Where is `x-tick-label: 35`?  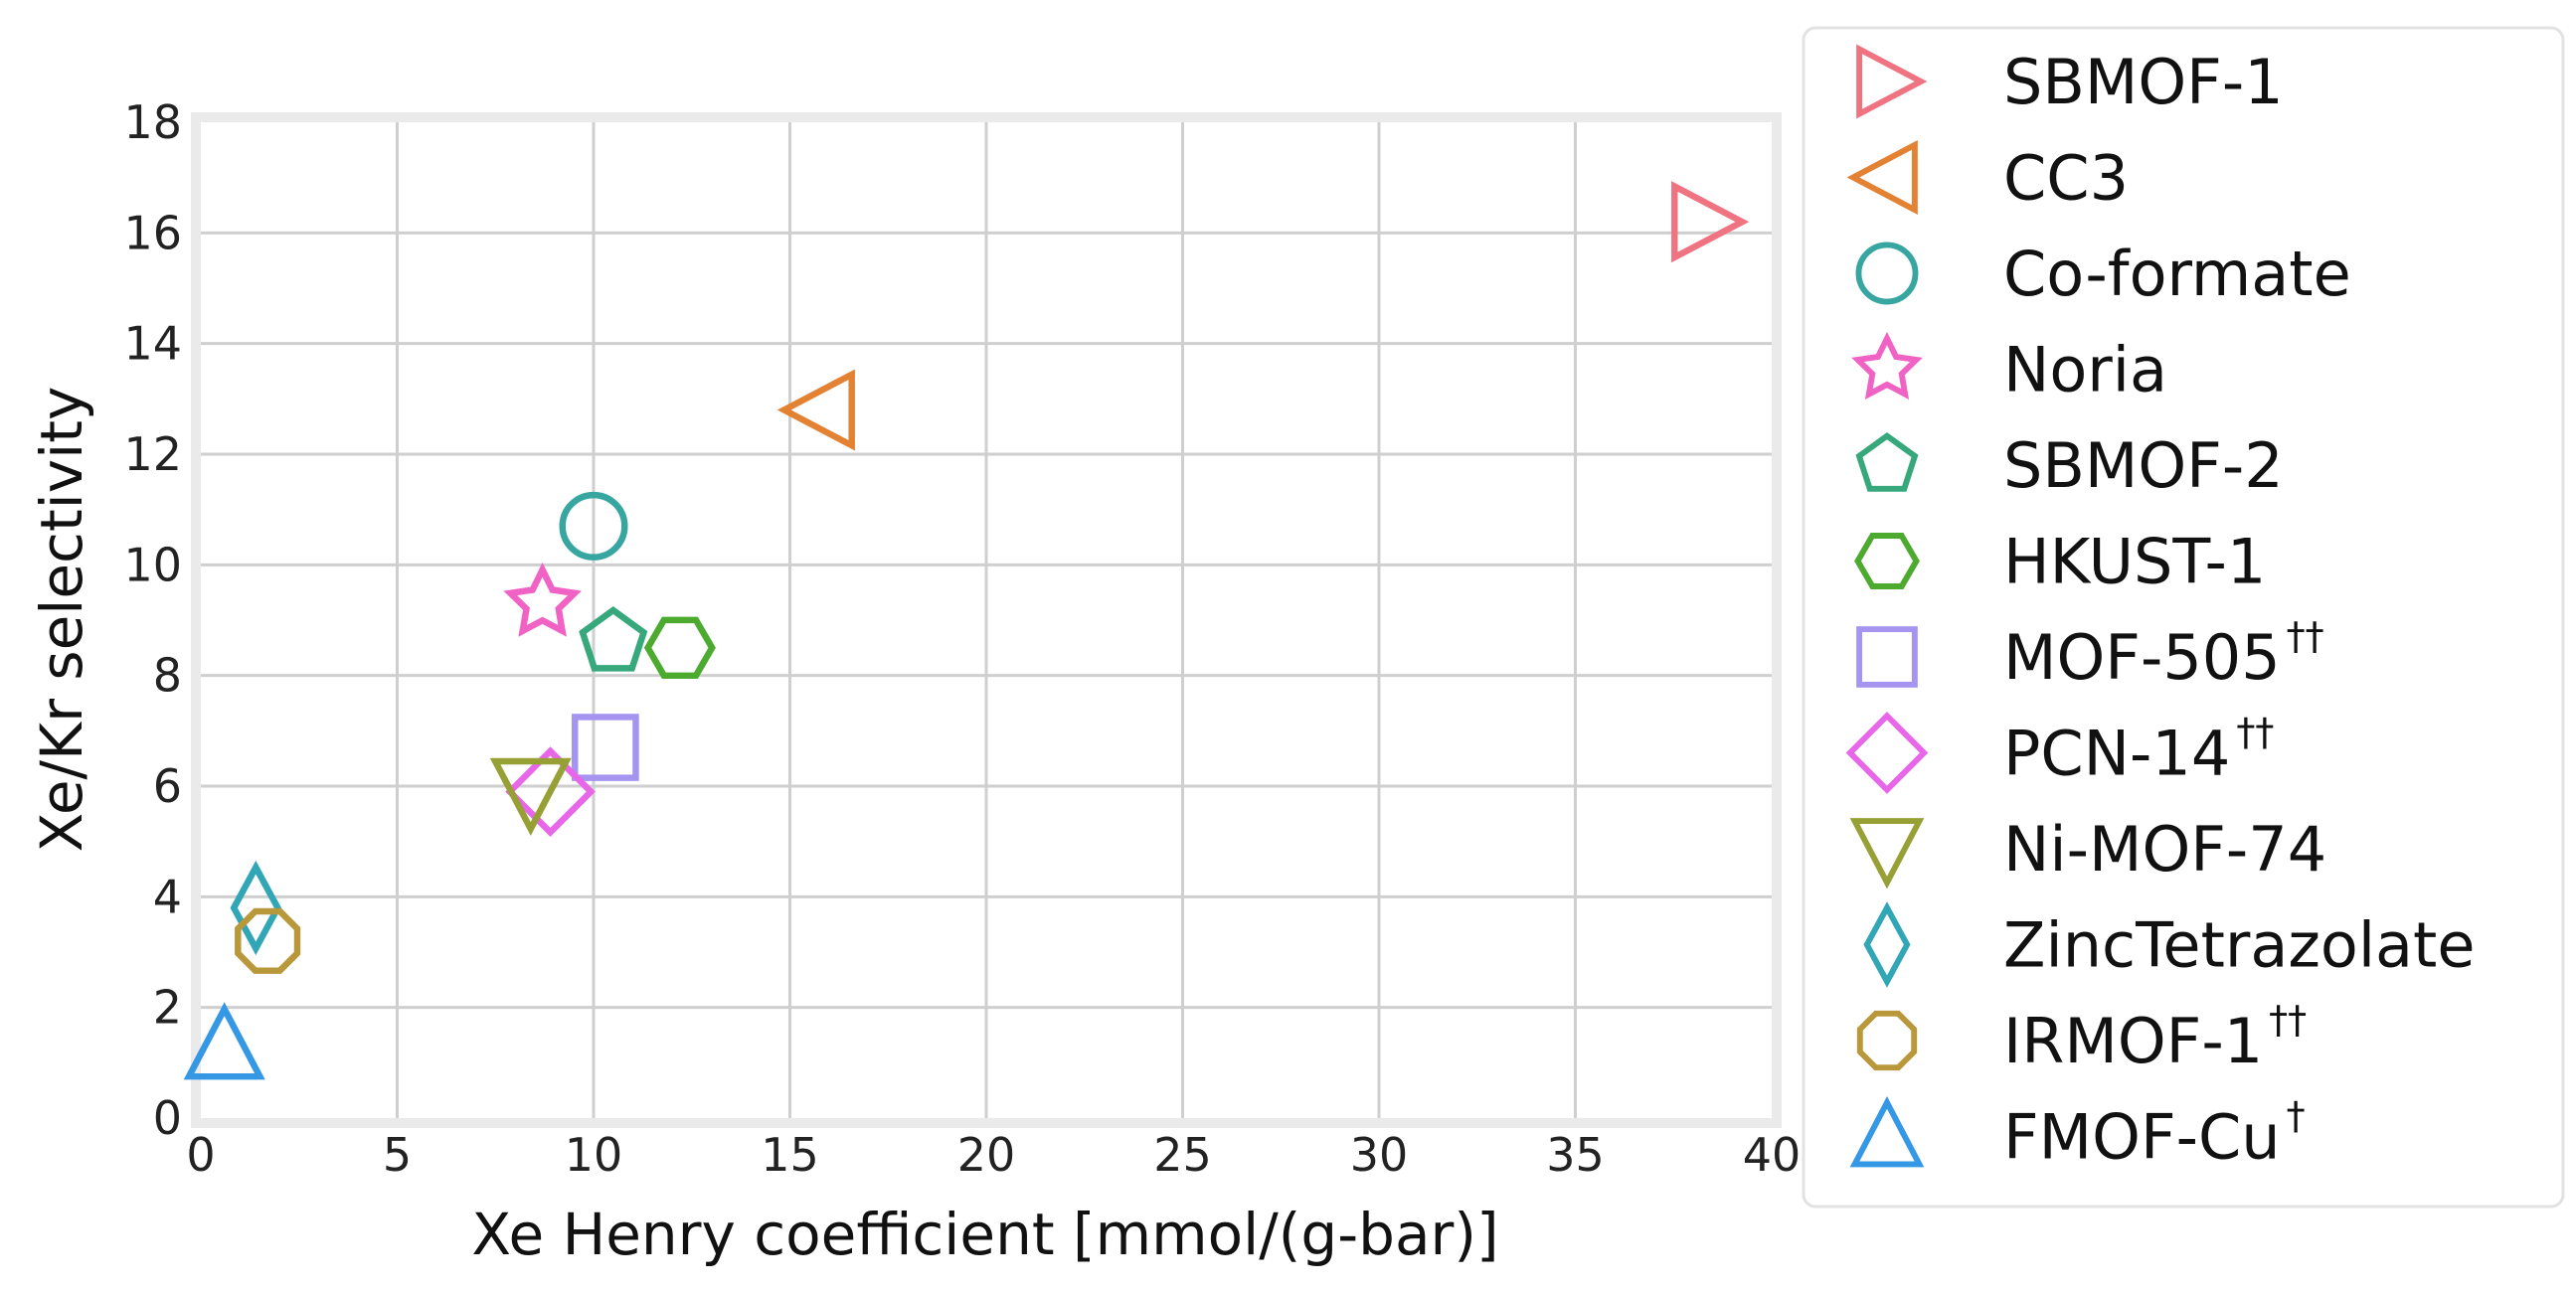 x-tick-label: 35 is located at coordinates (1575, 1155).